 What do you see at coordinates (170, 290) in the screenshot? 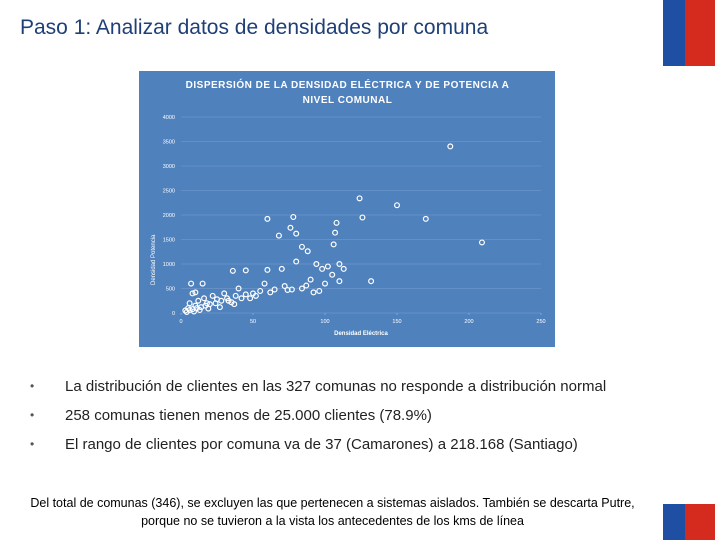
I see `y-tick-label: 500` at bounding box center [170, 290].